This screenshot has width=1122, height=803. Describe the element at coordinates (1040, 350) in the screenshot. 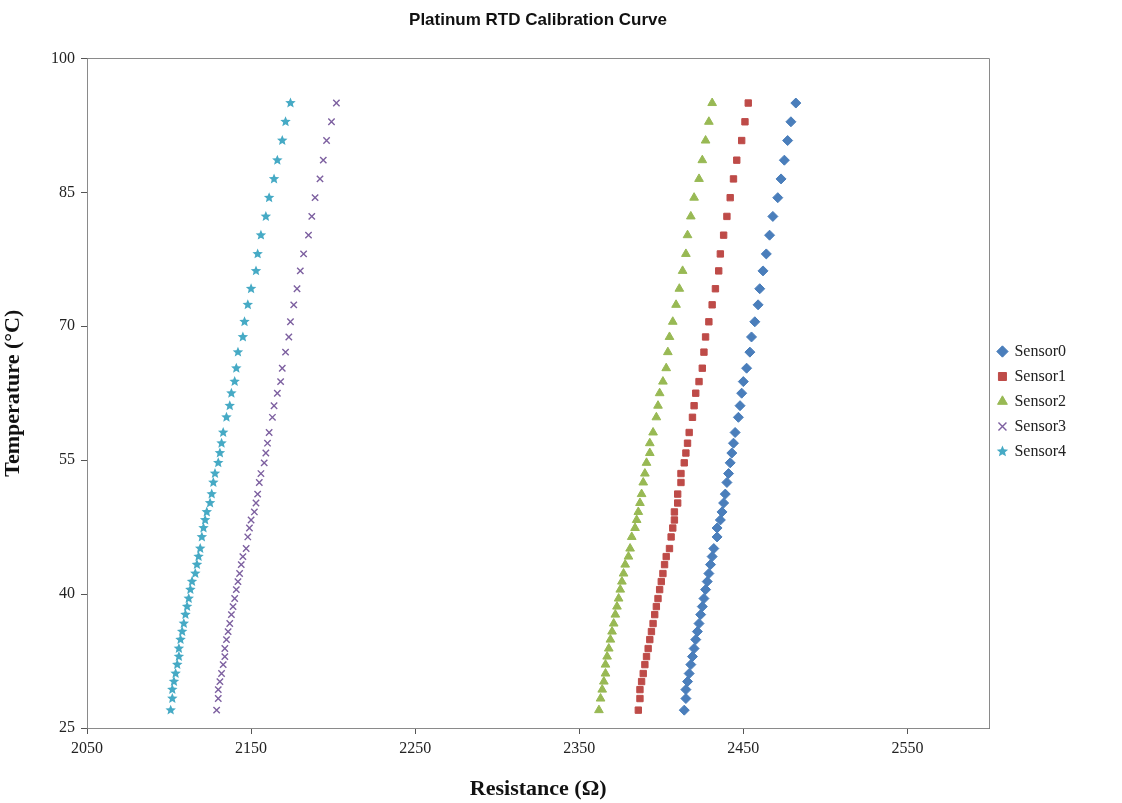

I see `legend-label: Sensor0` at that location.